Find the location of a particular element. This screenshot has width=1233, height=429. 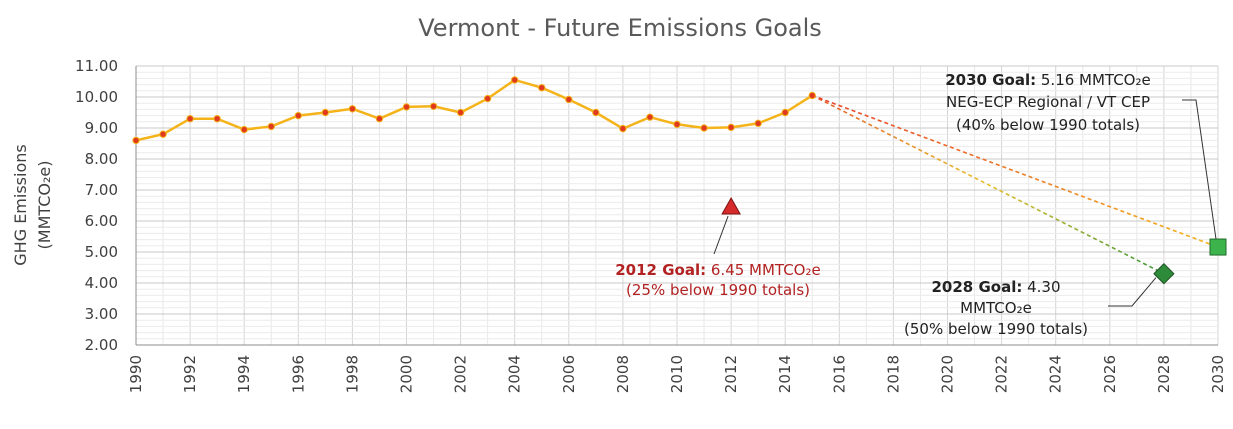

goal-2030-label-value: 5.16 MMTCO₂e is located at coordinates (1093, 80).